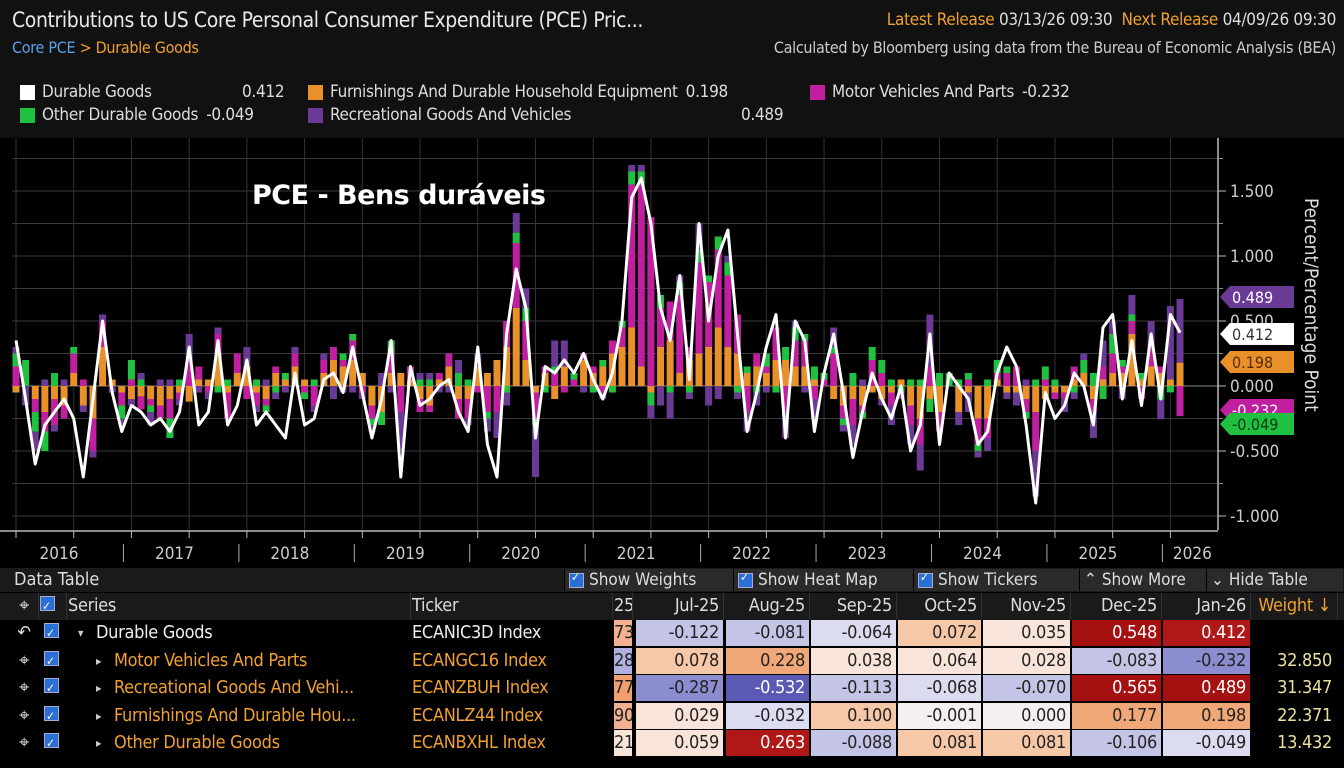  What do you see at coordinates (1252, 192) in the screenshot?
I see `y-tick-label: 1.500` at bounding box center [1252, 192].